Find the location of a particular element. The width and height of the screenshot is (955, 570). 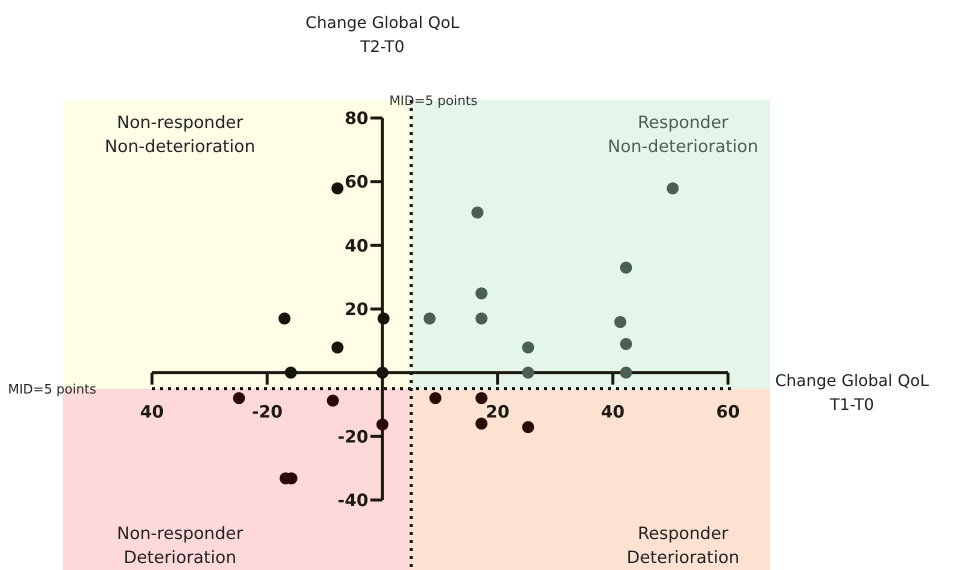

x-tick-label: 20 is located at coordinates (498, 412).